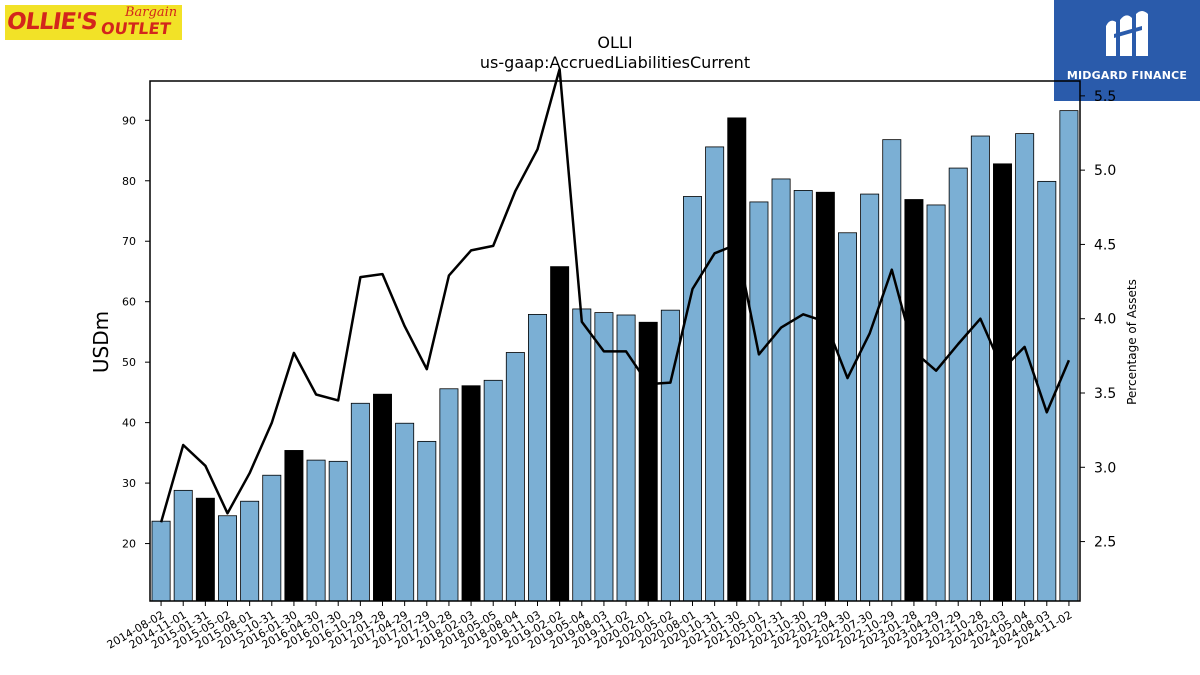 This screenshot has height=675, width=1200. What do you see at coordinates (129, 362) in the screenshot?
I see `y-tick-label: 50` at bounding box center [129, 362].